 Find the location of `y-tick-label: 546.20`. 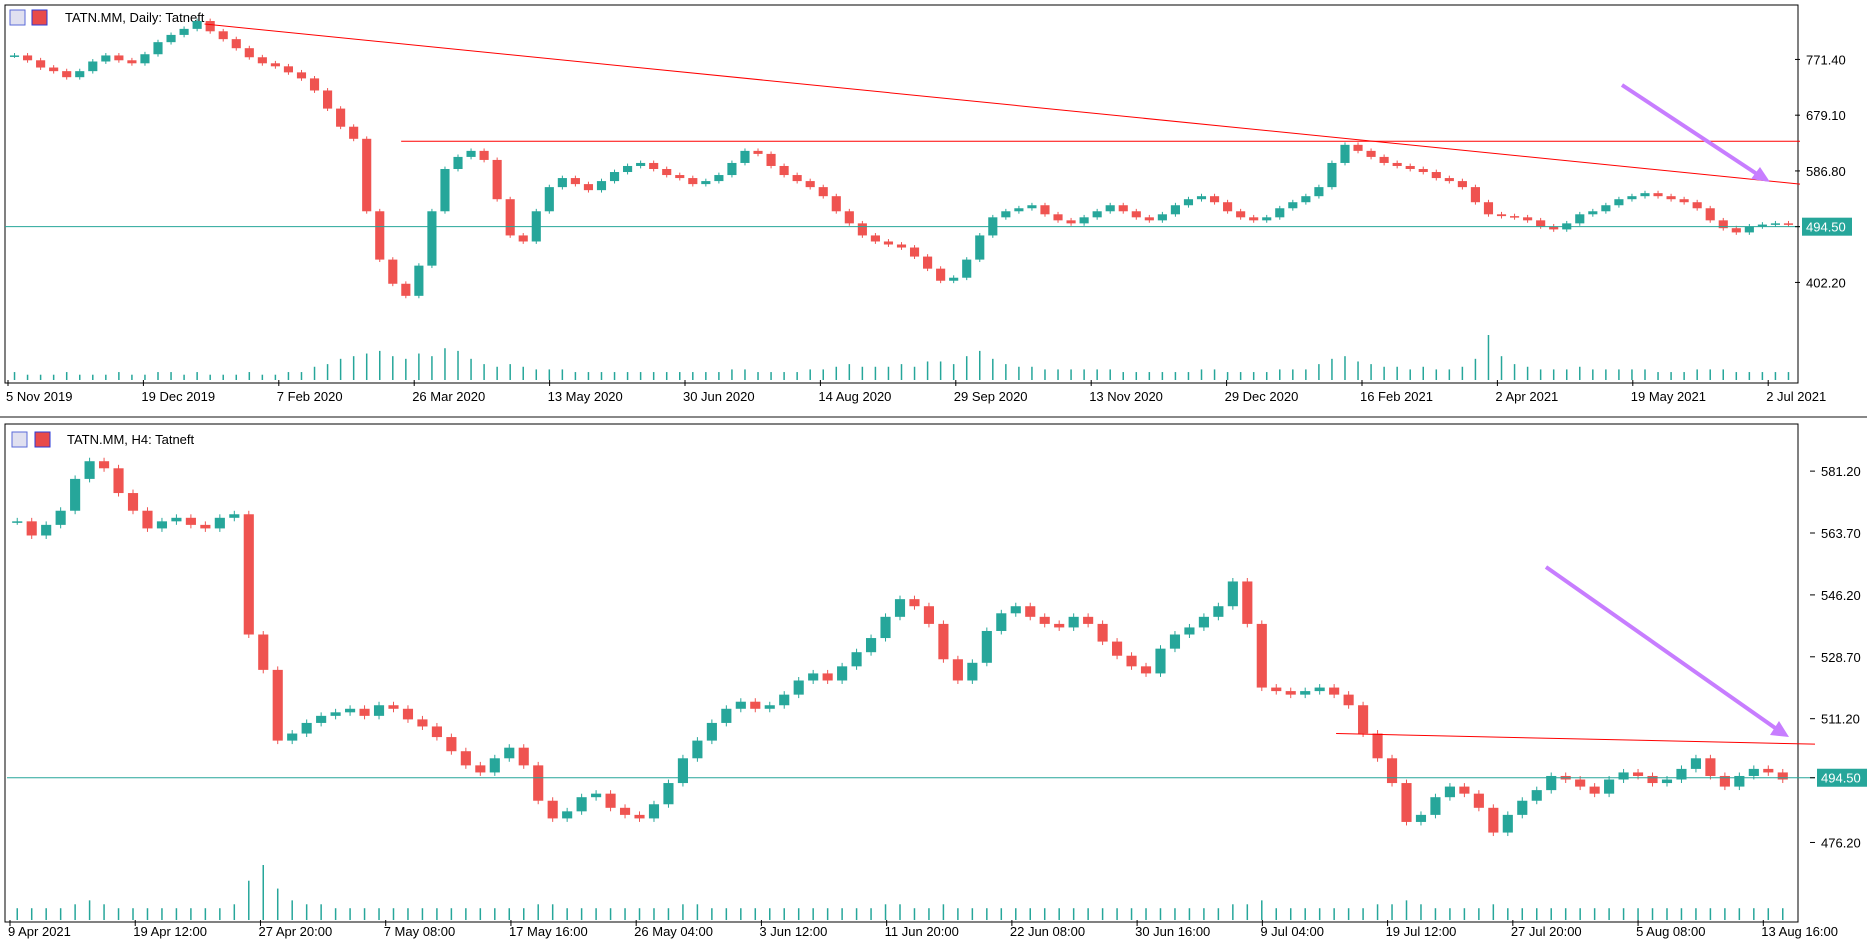

y-tick-label: 546.20 is located at coordinates (1841, 595).